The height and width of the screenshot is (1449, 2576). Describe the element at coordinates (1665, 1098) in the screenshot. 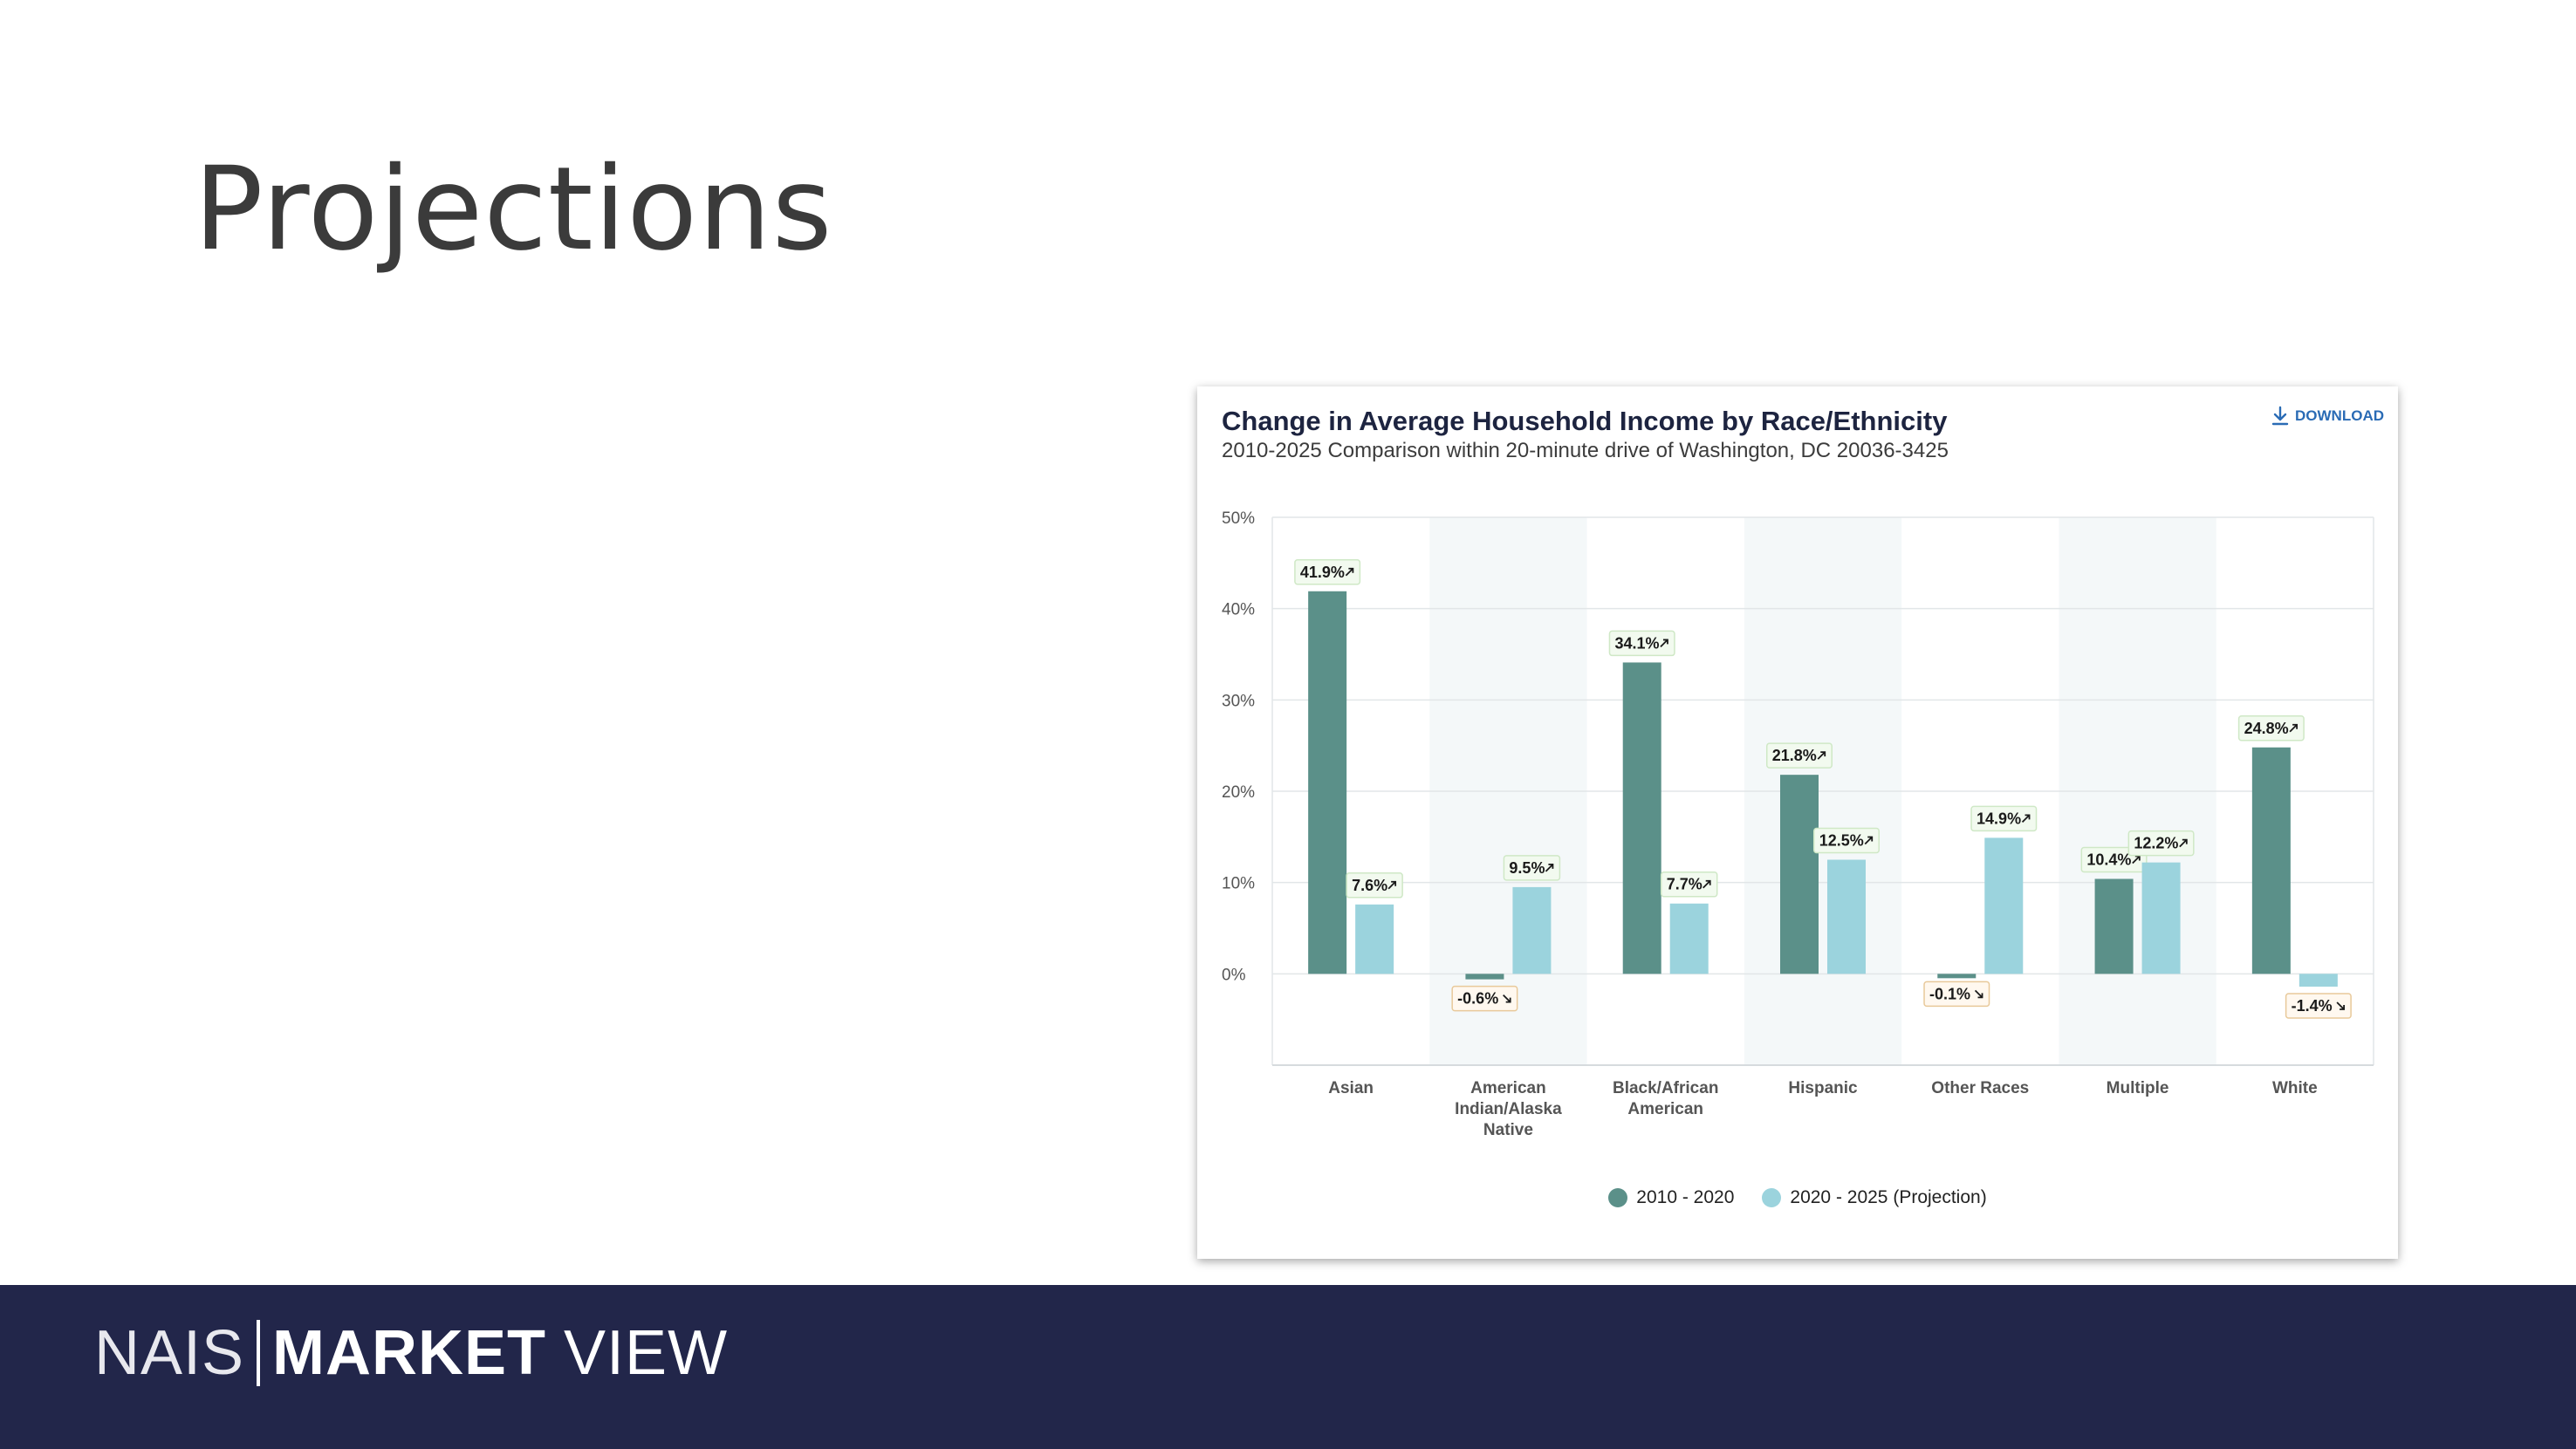

I see `x-tick-label: Black/African American` at that location.